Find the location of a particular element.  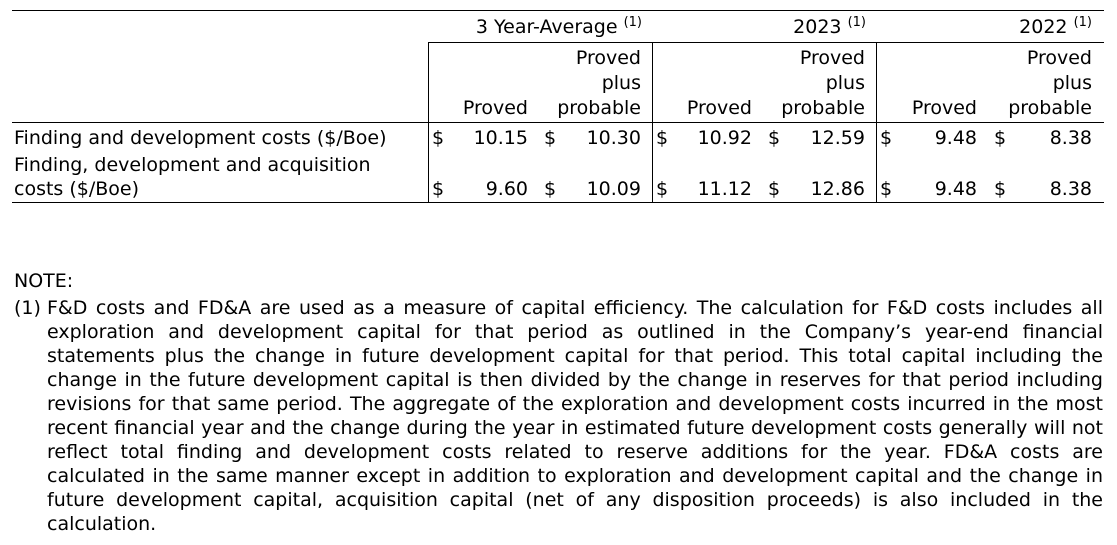

subheader-pp-line3-3yr: probable is located at coordinates (599, 108).